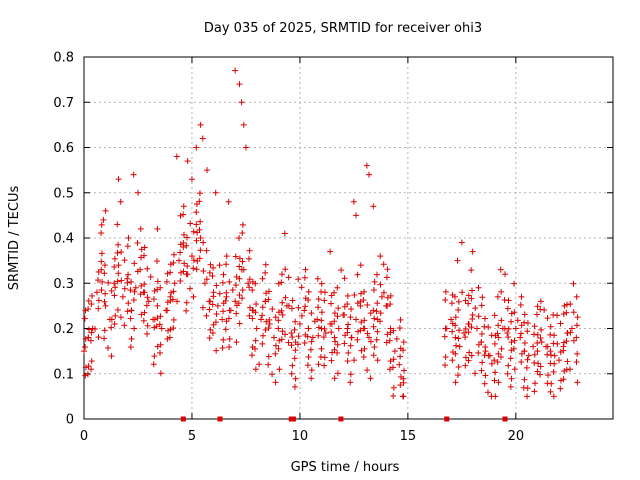  I want to click on y-tick-label: 0.5, so click(63, 193).